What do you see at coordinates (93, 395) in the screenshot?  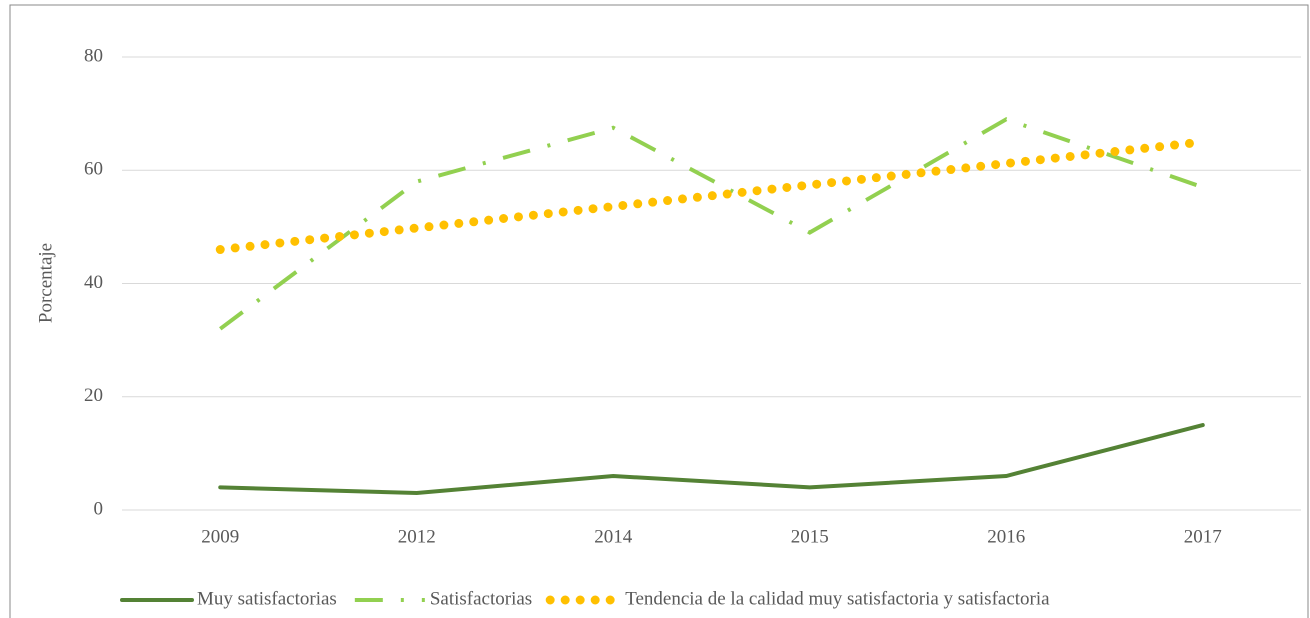 I see `y-tick-label: 20` at bounding box center [93, 395].